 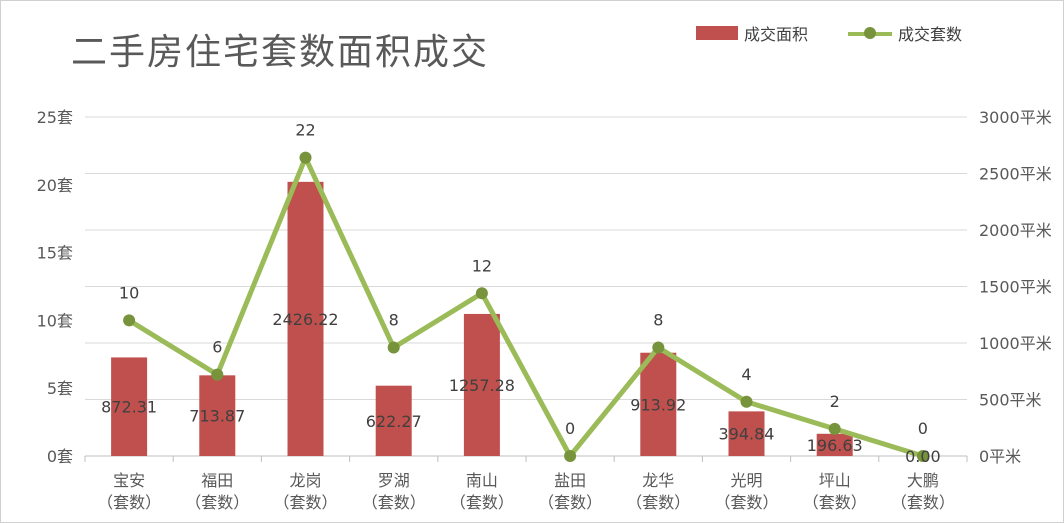 I want to click on legend-swatch-bar, so click(x=717, y=33).